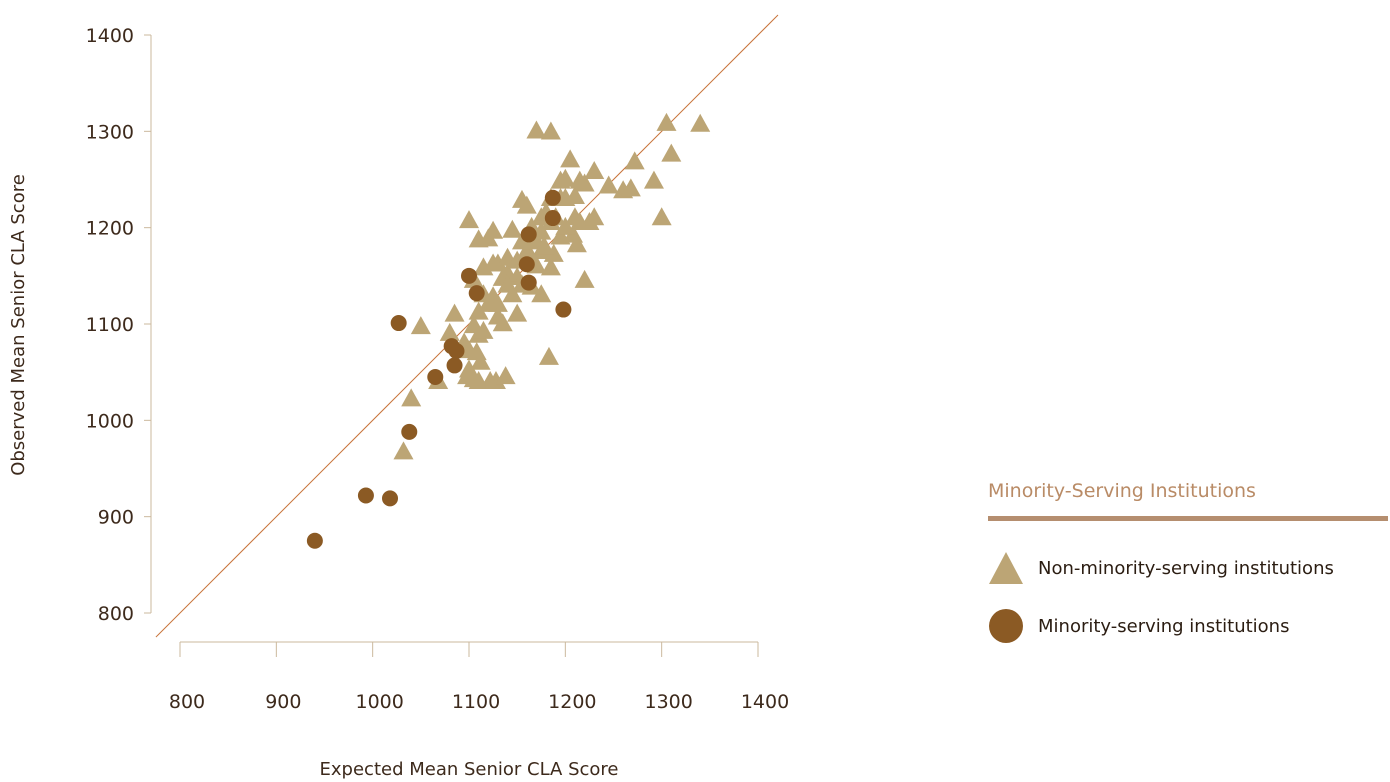 The width and height of the screenshot is (1390, 782). I want to click on x-tick-label: 900, so click(283, 702).